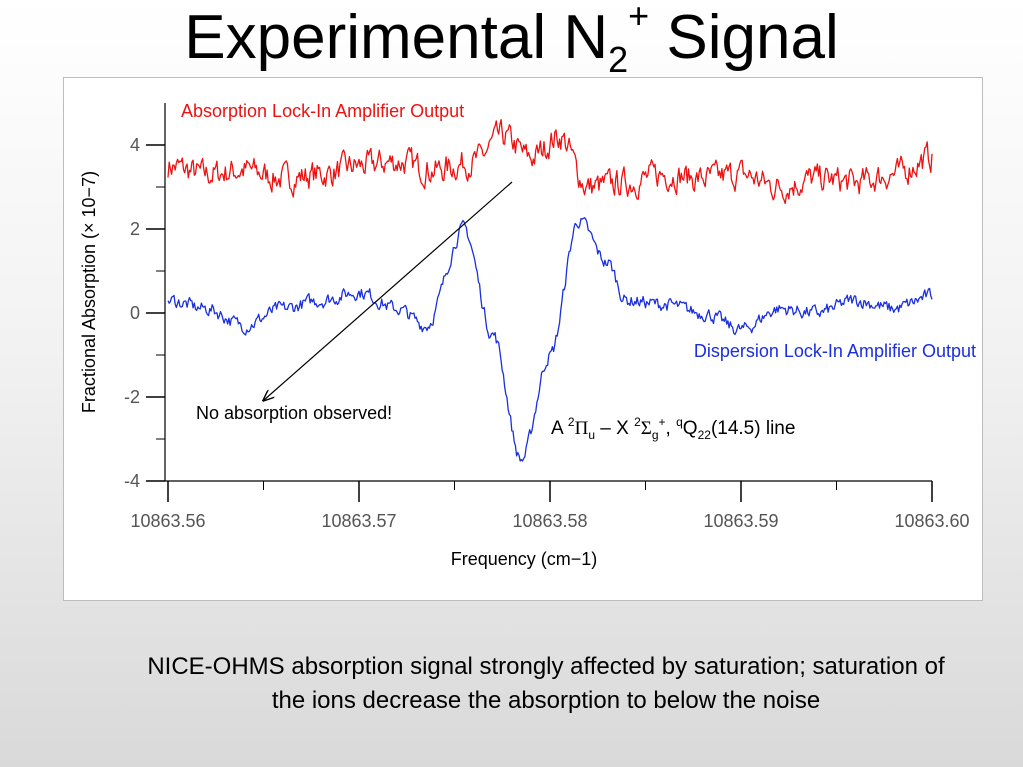  Describe the element at coordinates (690, 428) in the screenshot. I see `transition-Q: Q` at that location.